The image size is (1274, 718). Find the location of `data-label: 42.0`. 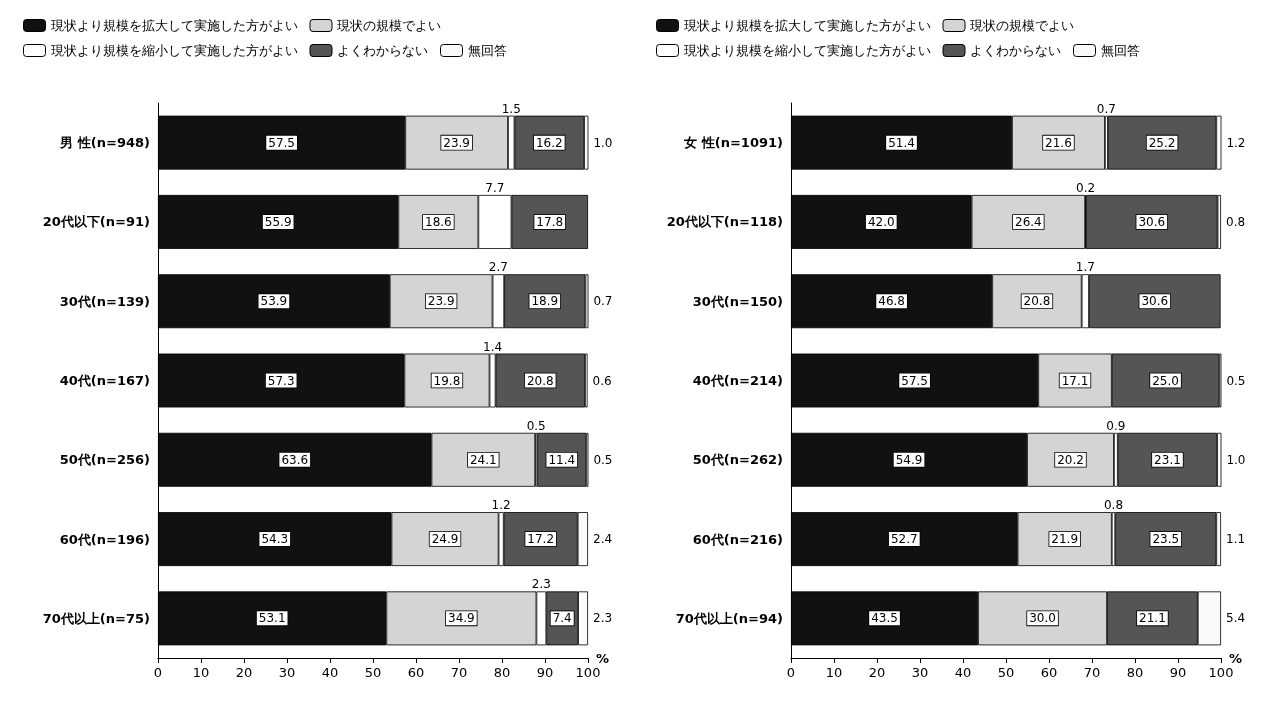

data-label: 42.0 is located at coordinates (881, 221).